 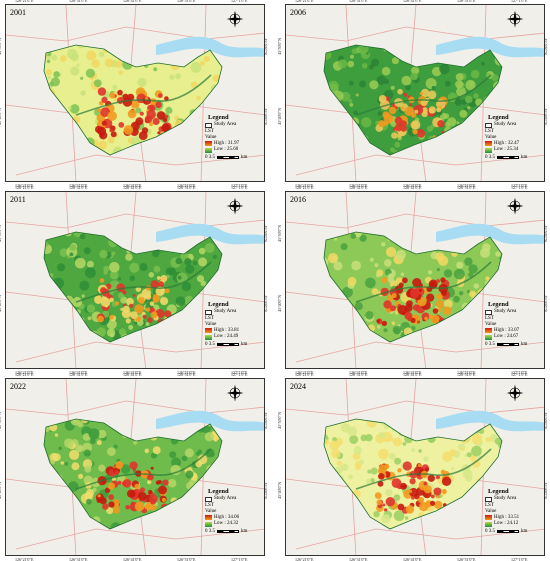 I want to click on compass-n: N, so click(x=235, y=11).